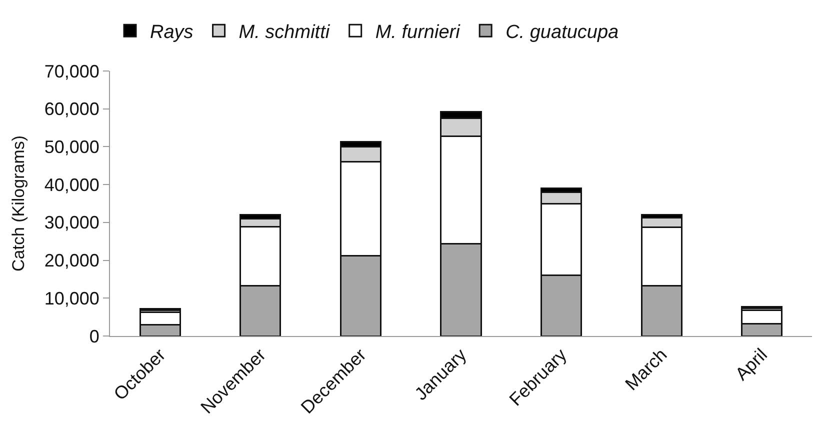 The width and height of the screenshot is (832, 446). Describe the element at coordinates (72, 109) in the screenshot. I see `y-tick-label: 60,000` at that location.